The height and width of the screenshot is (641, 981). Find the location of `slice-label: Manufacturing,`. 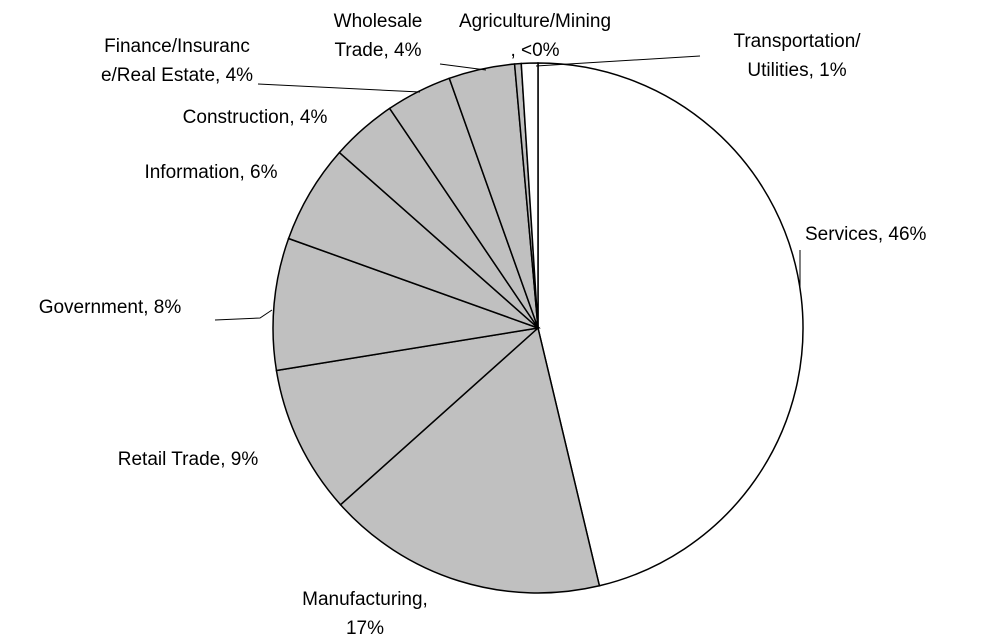

slice-label: Manufacturing, is located at coordinates (365, 599).